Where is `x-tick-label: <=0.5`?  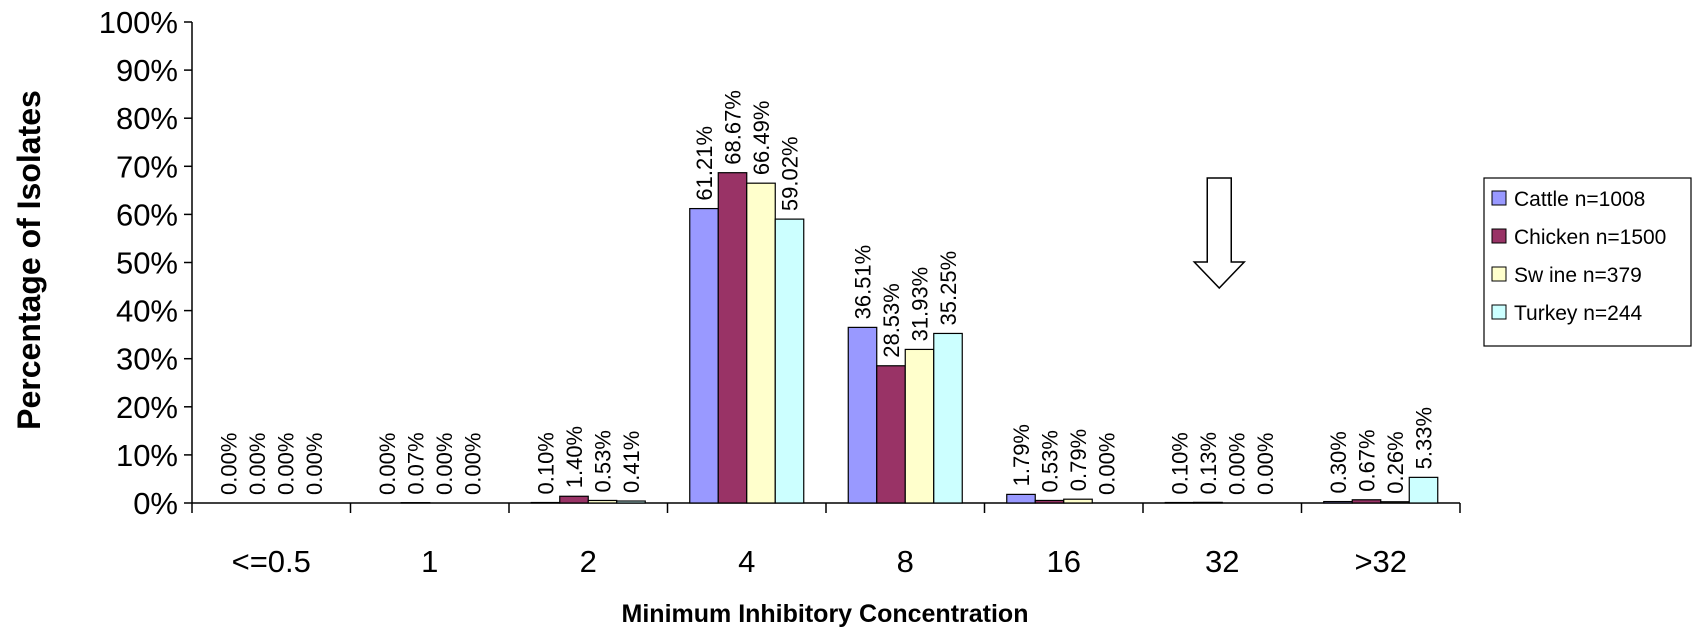 x-tick-label: <=0.5 is located at coordinates (271, 561).